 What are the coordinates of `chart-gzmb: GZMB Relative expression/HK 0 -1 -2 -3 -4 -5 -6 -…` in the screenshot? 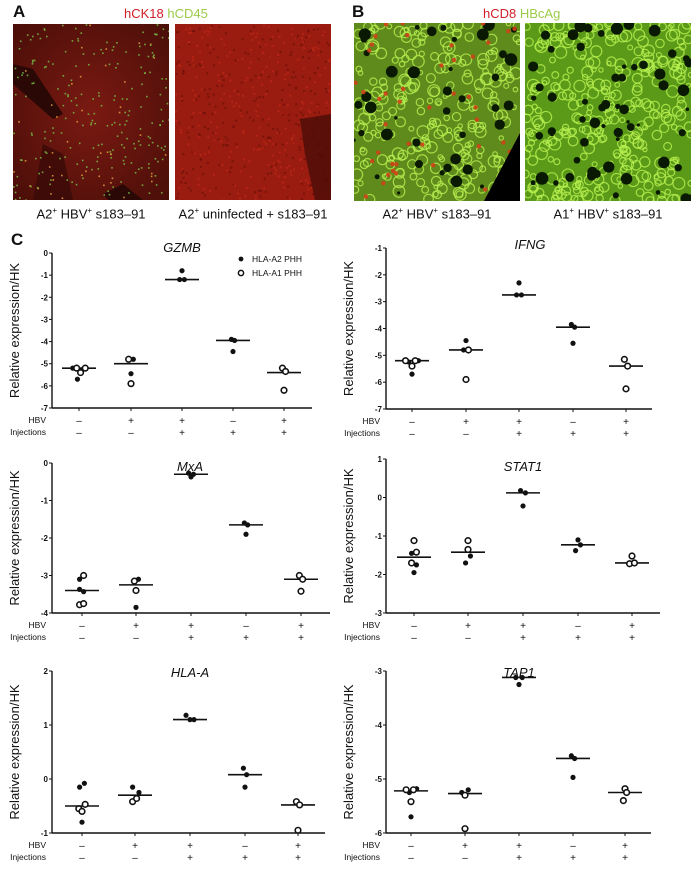 It's located at (159, 339).